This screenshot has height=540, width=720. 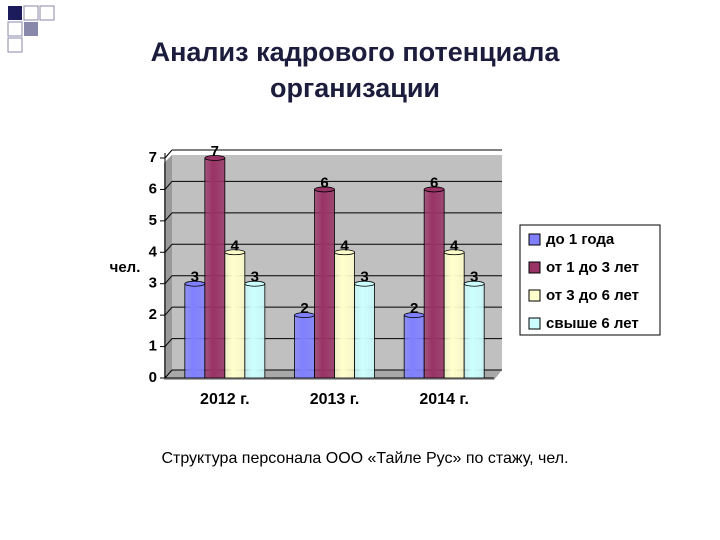 What do you see at coordinates (31, 29) in the screenshot?
I see `logo` at bounding box center [31, 29].